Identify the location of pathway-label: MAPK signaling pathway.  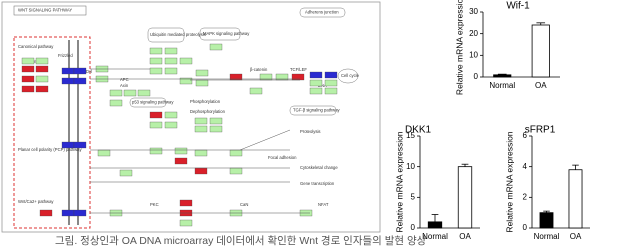
(226, 33).